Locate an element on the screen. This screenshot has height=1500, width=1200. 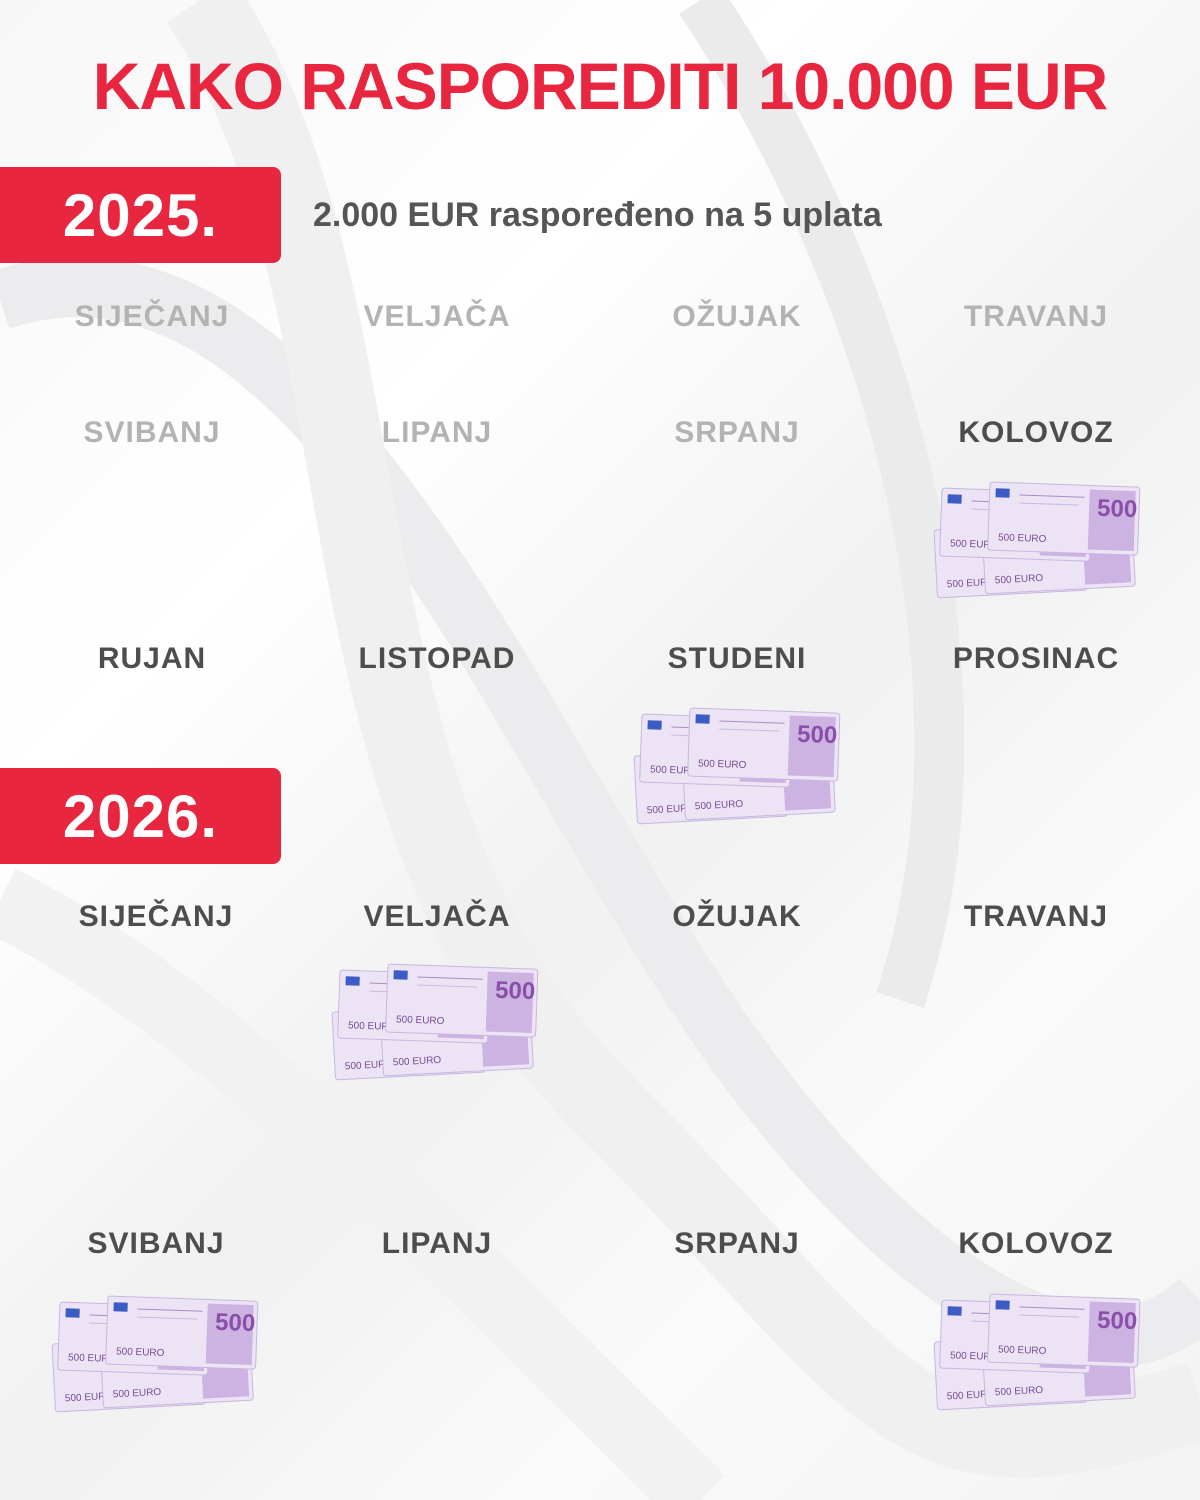
month-2026-mar: OŽUJAK is located at coordinates (737, 916).